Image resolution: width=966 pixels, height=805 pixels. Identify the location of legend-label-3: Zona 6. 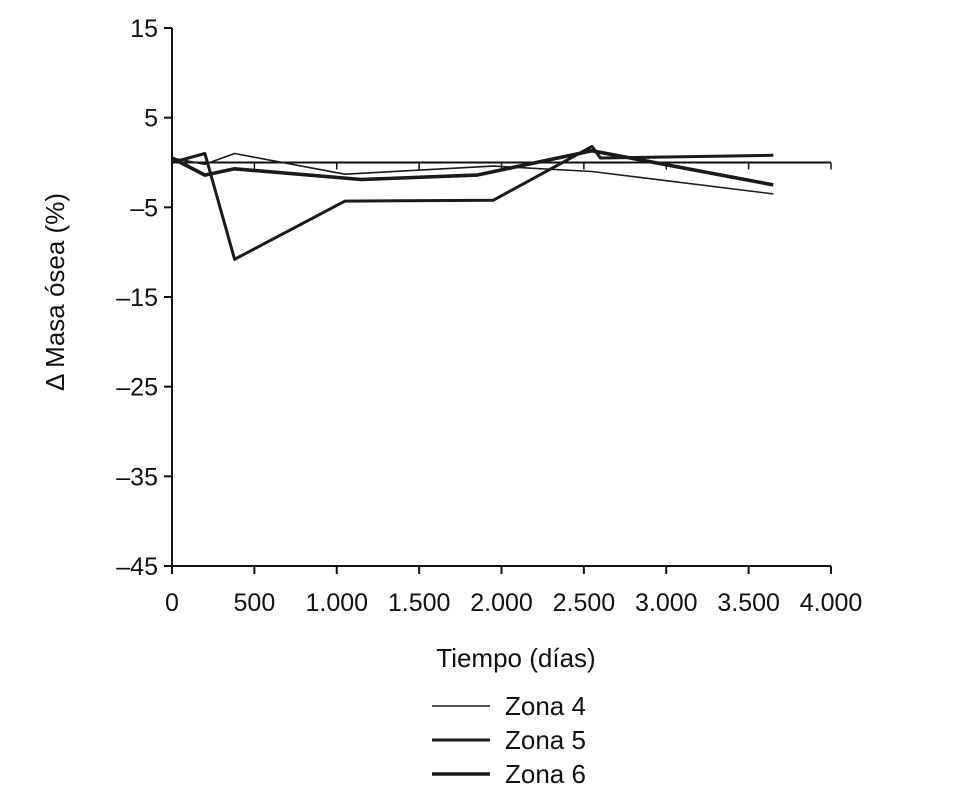
(545, 774).